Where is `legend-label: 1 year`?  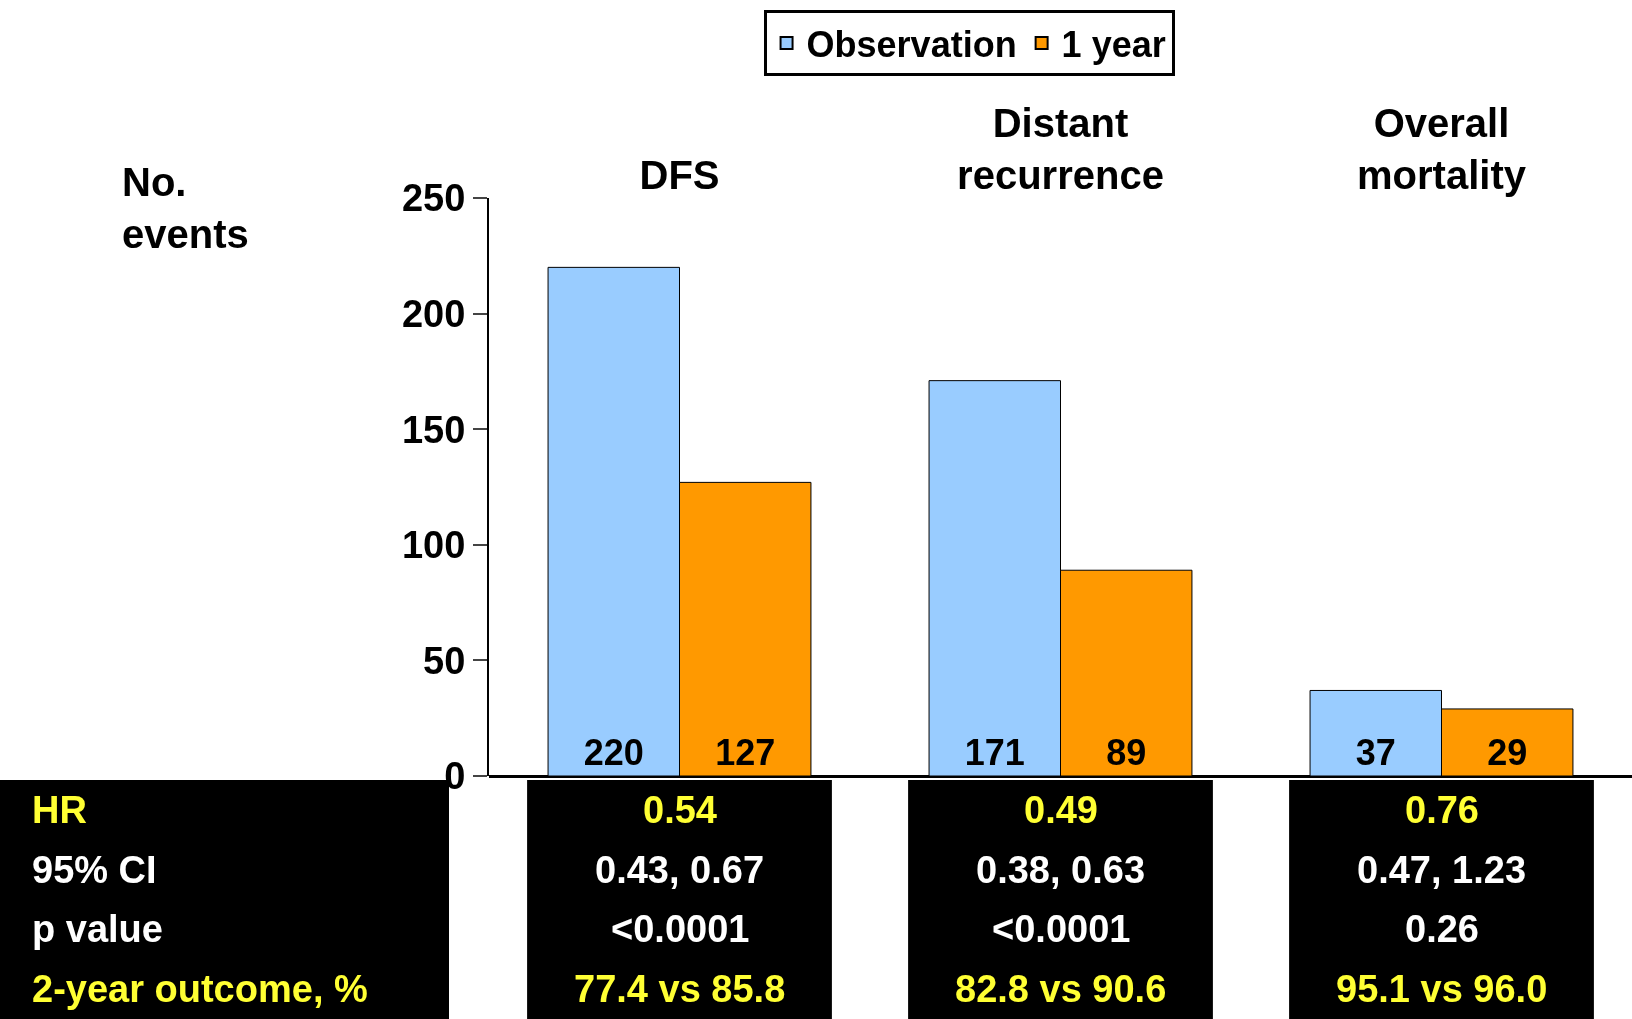
legend-label: 1 year is located at coordinates (1113, 44).